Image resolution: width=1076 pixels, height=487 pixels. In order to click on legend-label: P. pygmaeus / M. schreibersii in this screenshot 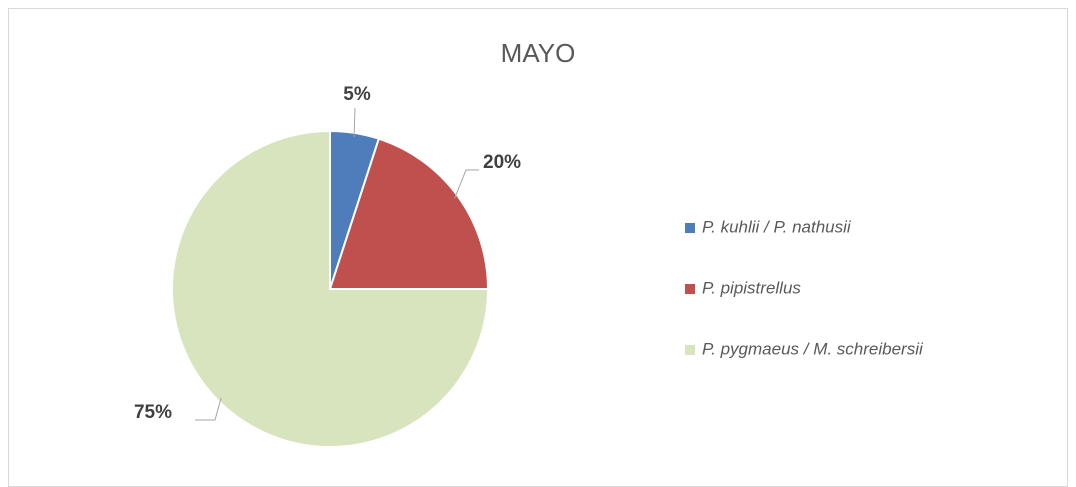, I will do `click(813, 348)`.